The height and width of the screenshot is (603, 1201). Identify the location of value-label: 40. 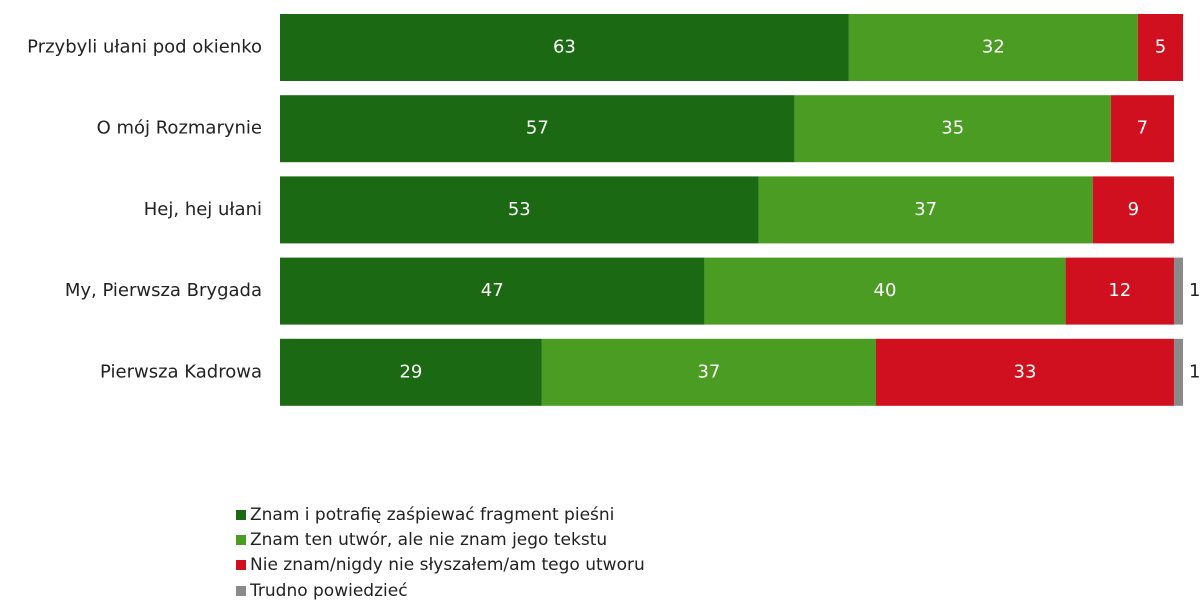
(885, 290).